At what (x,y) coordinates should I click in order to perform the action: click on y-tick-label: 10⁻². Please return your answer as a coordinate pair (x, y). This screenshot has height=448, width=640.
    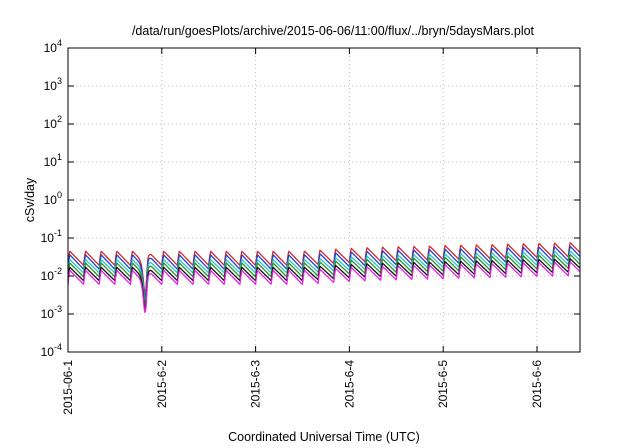
    Looking at the image, I should click on (51, 274).